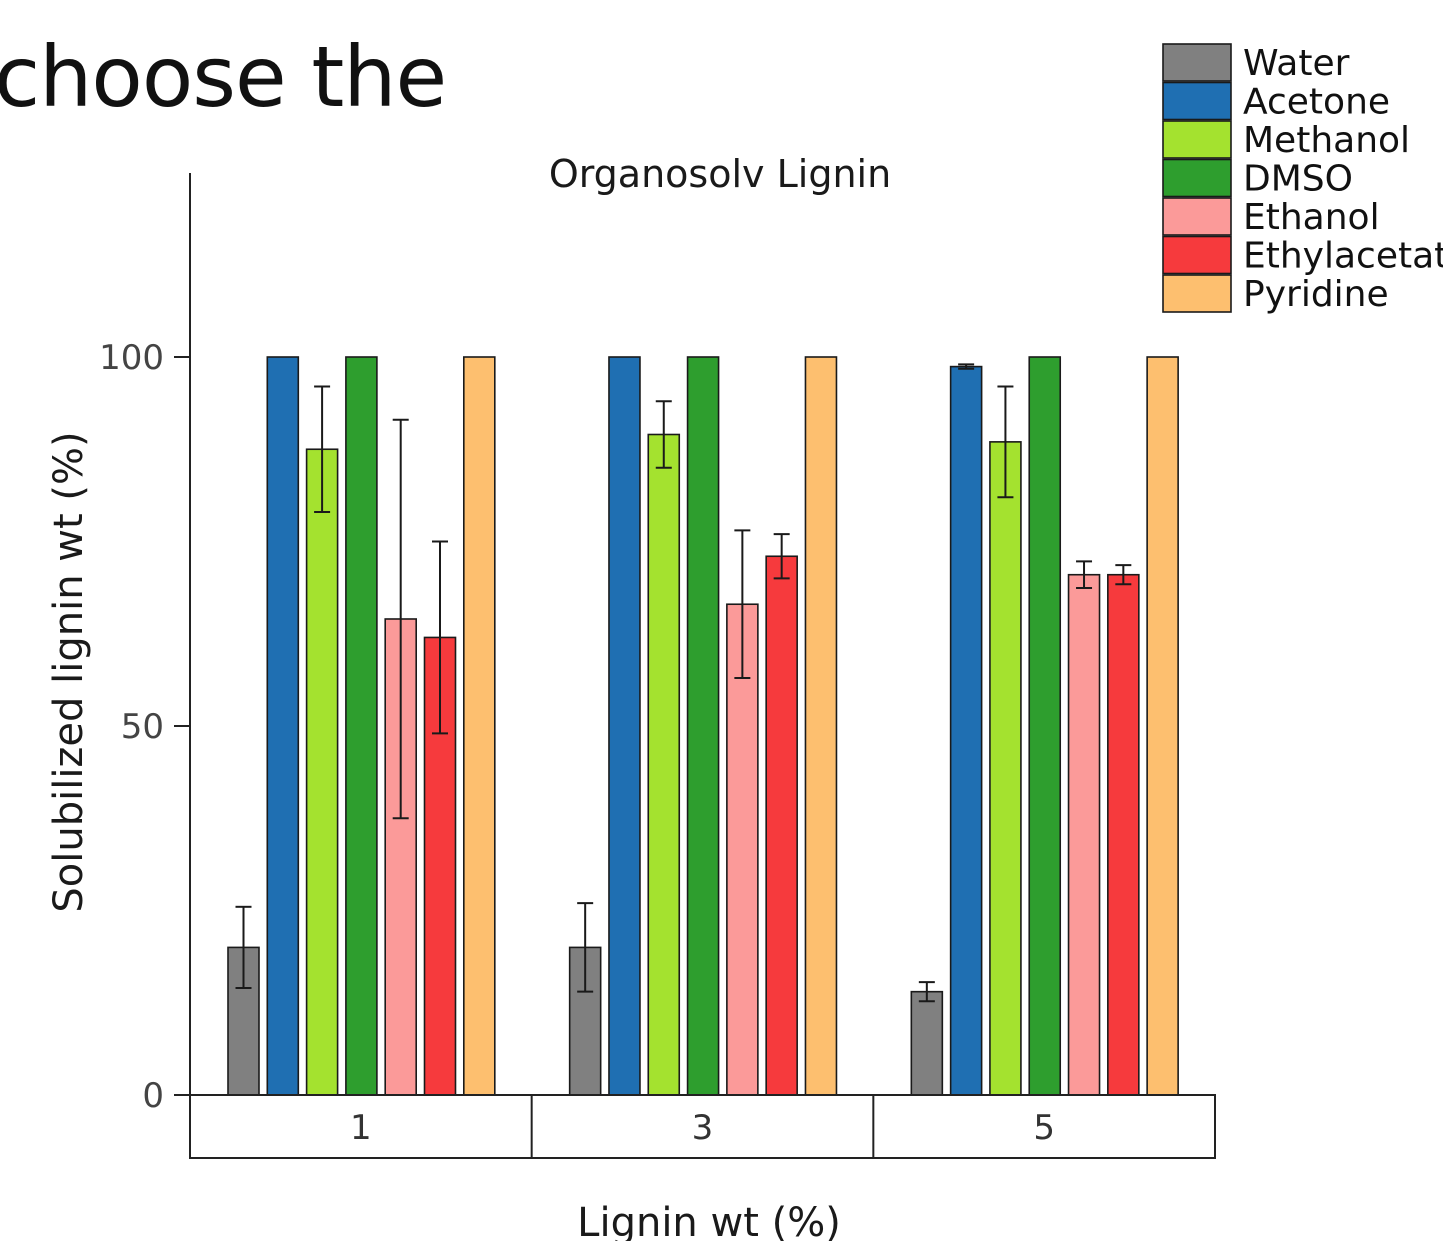 This screenshot has width=1443, height=1241. I want to click on legend-label: Pyridine, so click(1316, 294).